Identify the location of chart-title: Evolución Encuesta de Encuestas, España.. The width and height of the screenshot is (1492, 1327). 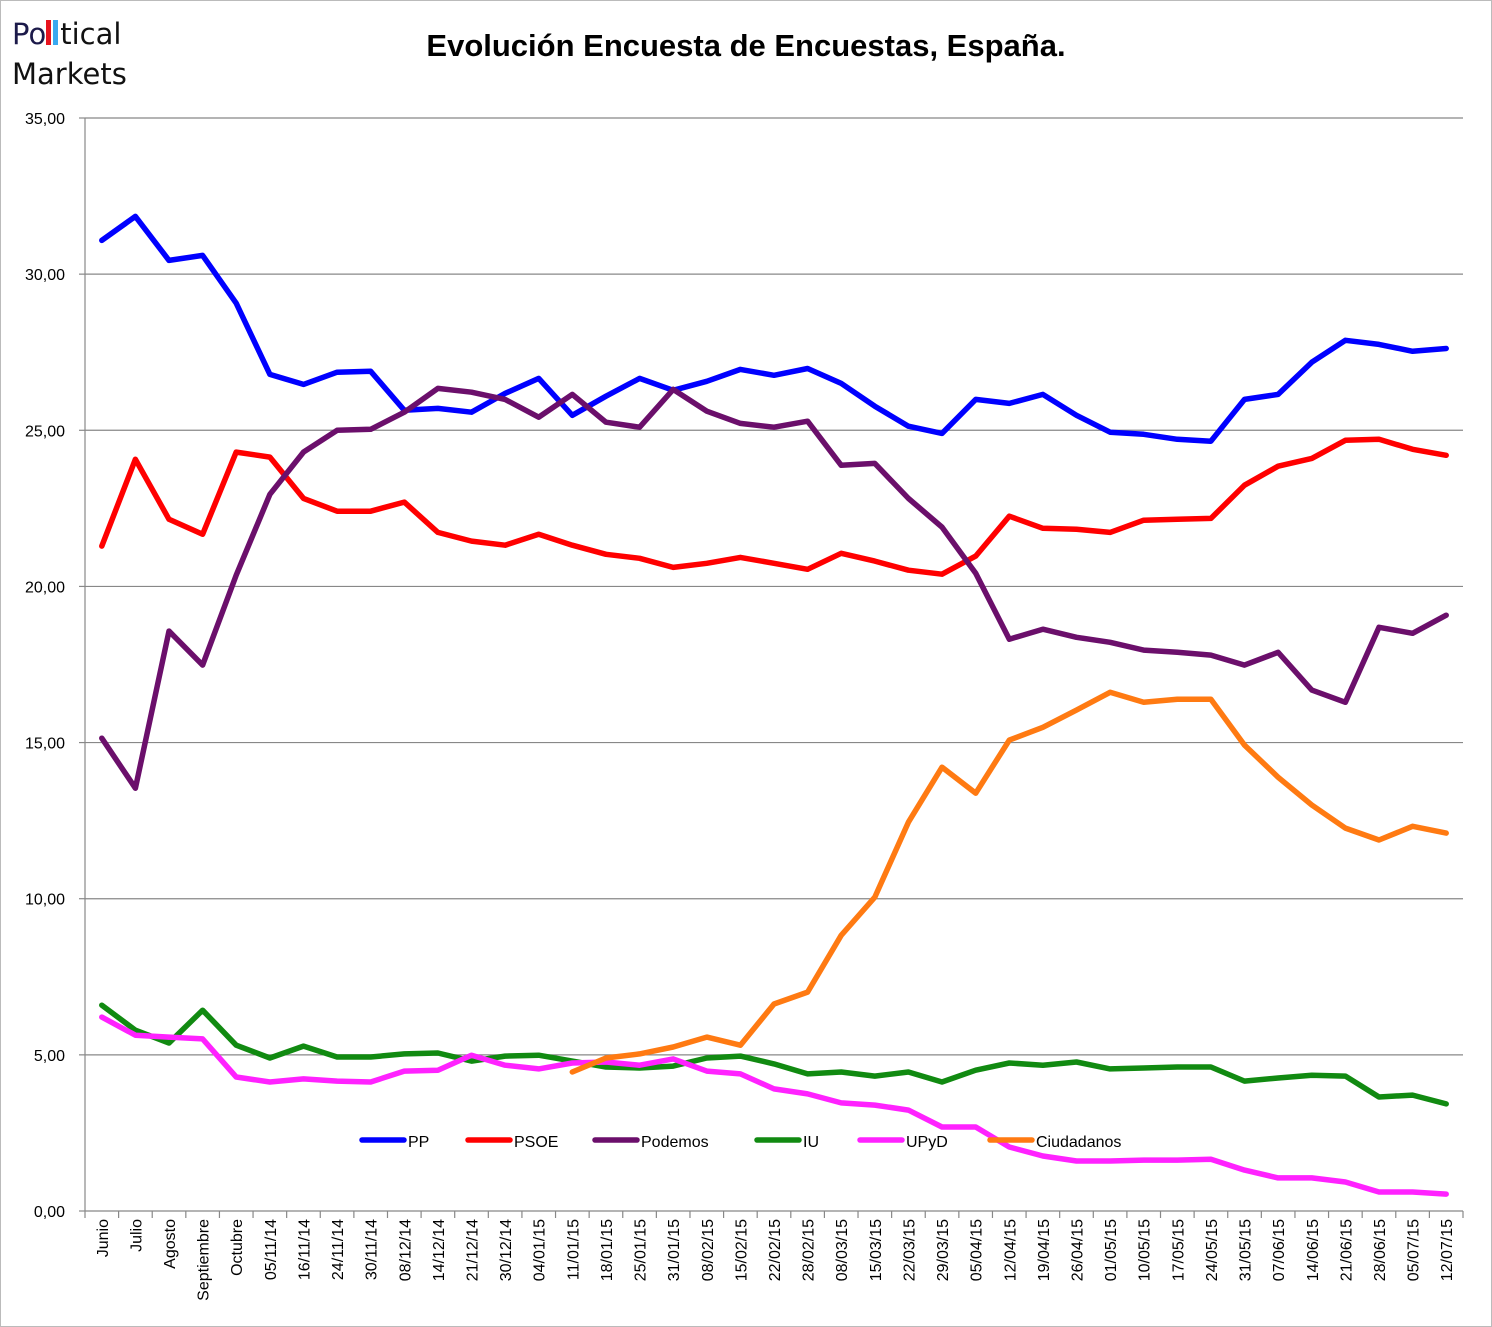
(746, 45).